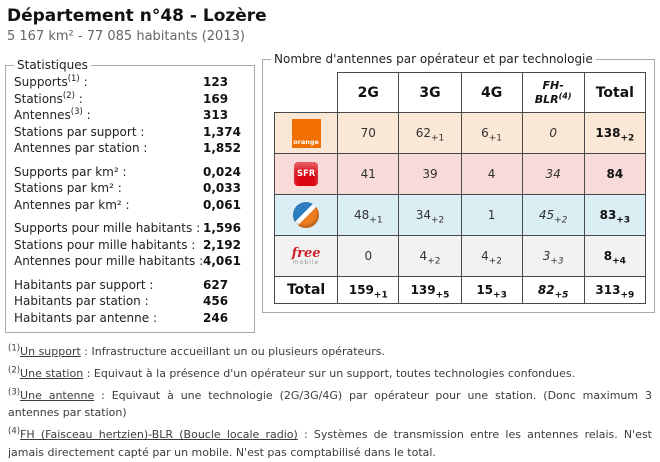 Image resolution: width=660 pixels, height=462 pixels. What do you see at coordinates (222, 131) in the screenshot?
I see `stat-value: 1,374` at bounding box center [222, 131].